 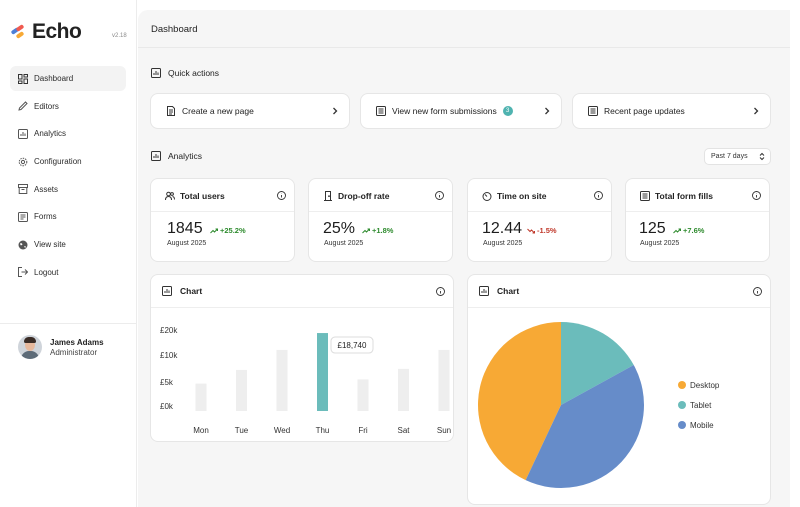 What do you see at coordinates (23, 272) in the screenshot?
I see `logout-icon` at bounding box center [23, 272].